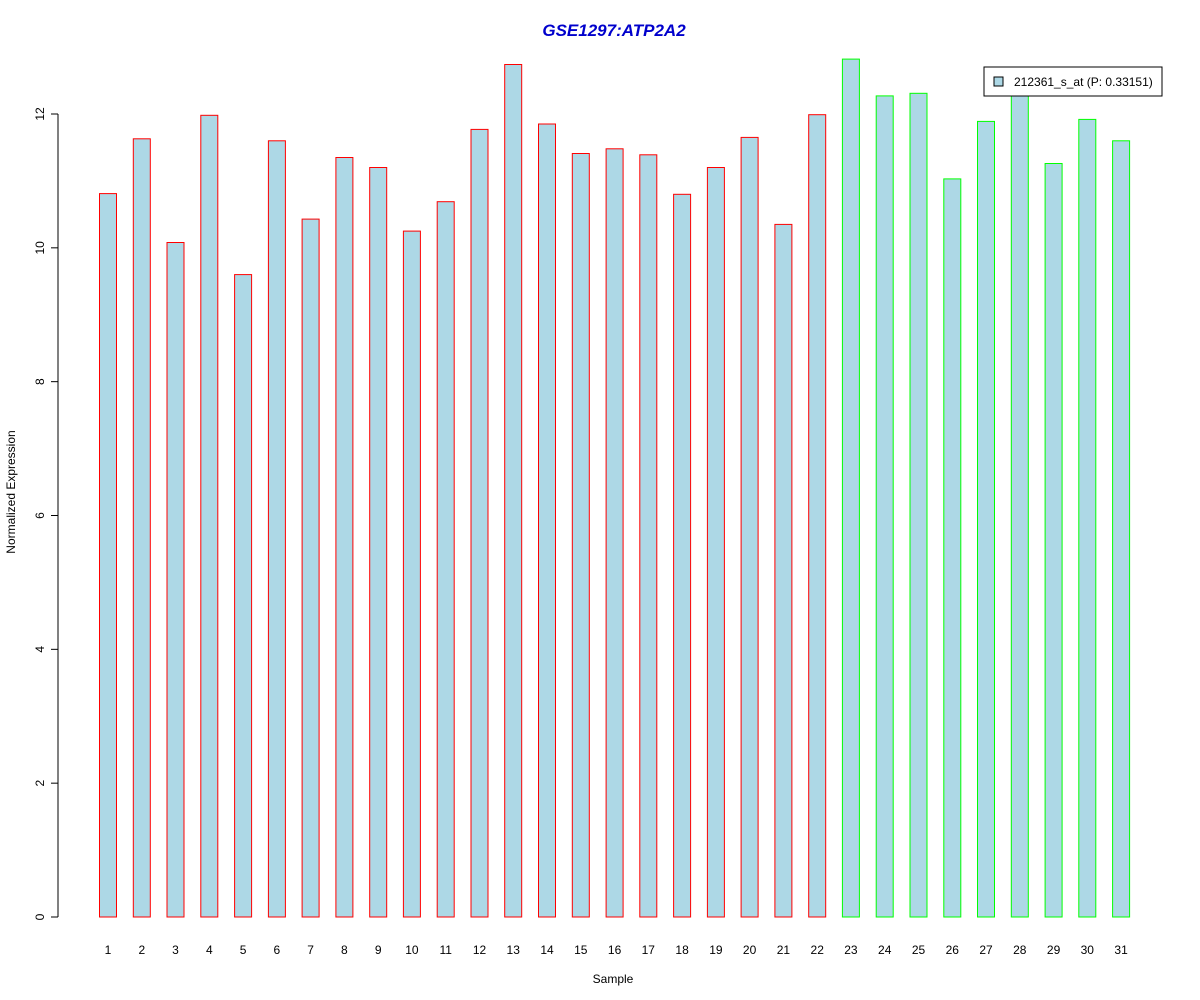 This screenshot has height=1000, width=1200. I want to click on legend: 212361_s_at (P: 0.33151), so click(1073, 81).